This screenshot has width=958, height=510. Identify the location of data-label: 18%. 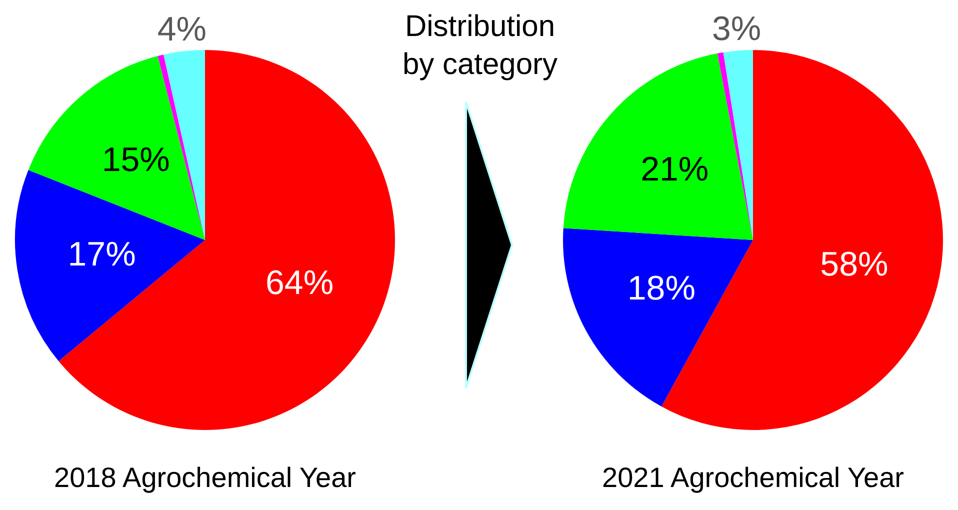
(661, 289).